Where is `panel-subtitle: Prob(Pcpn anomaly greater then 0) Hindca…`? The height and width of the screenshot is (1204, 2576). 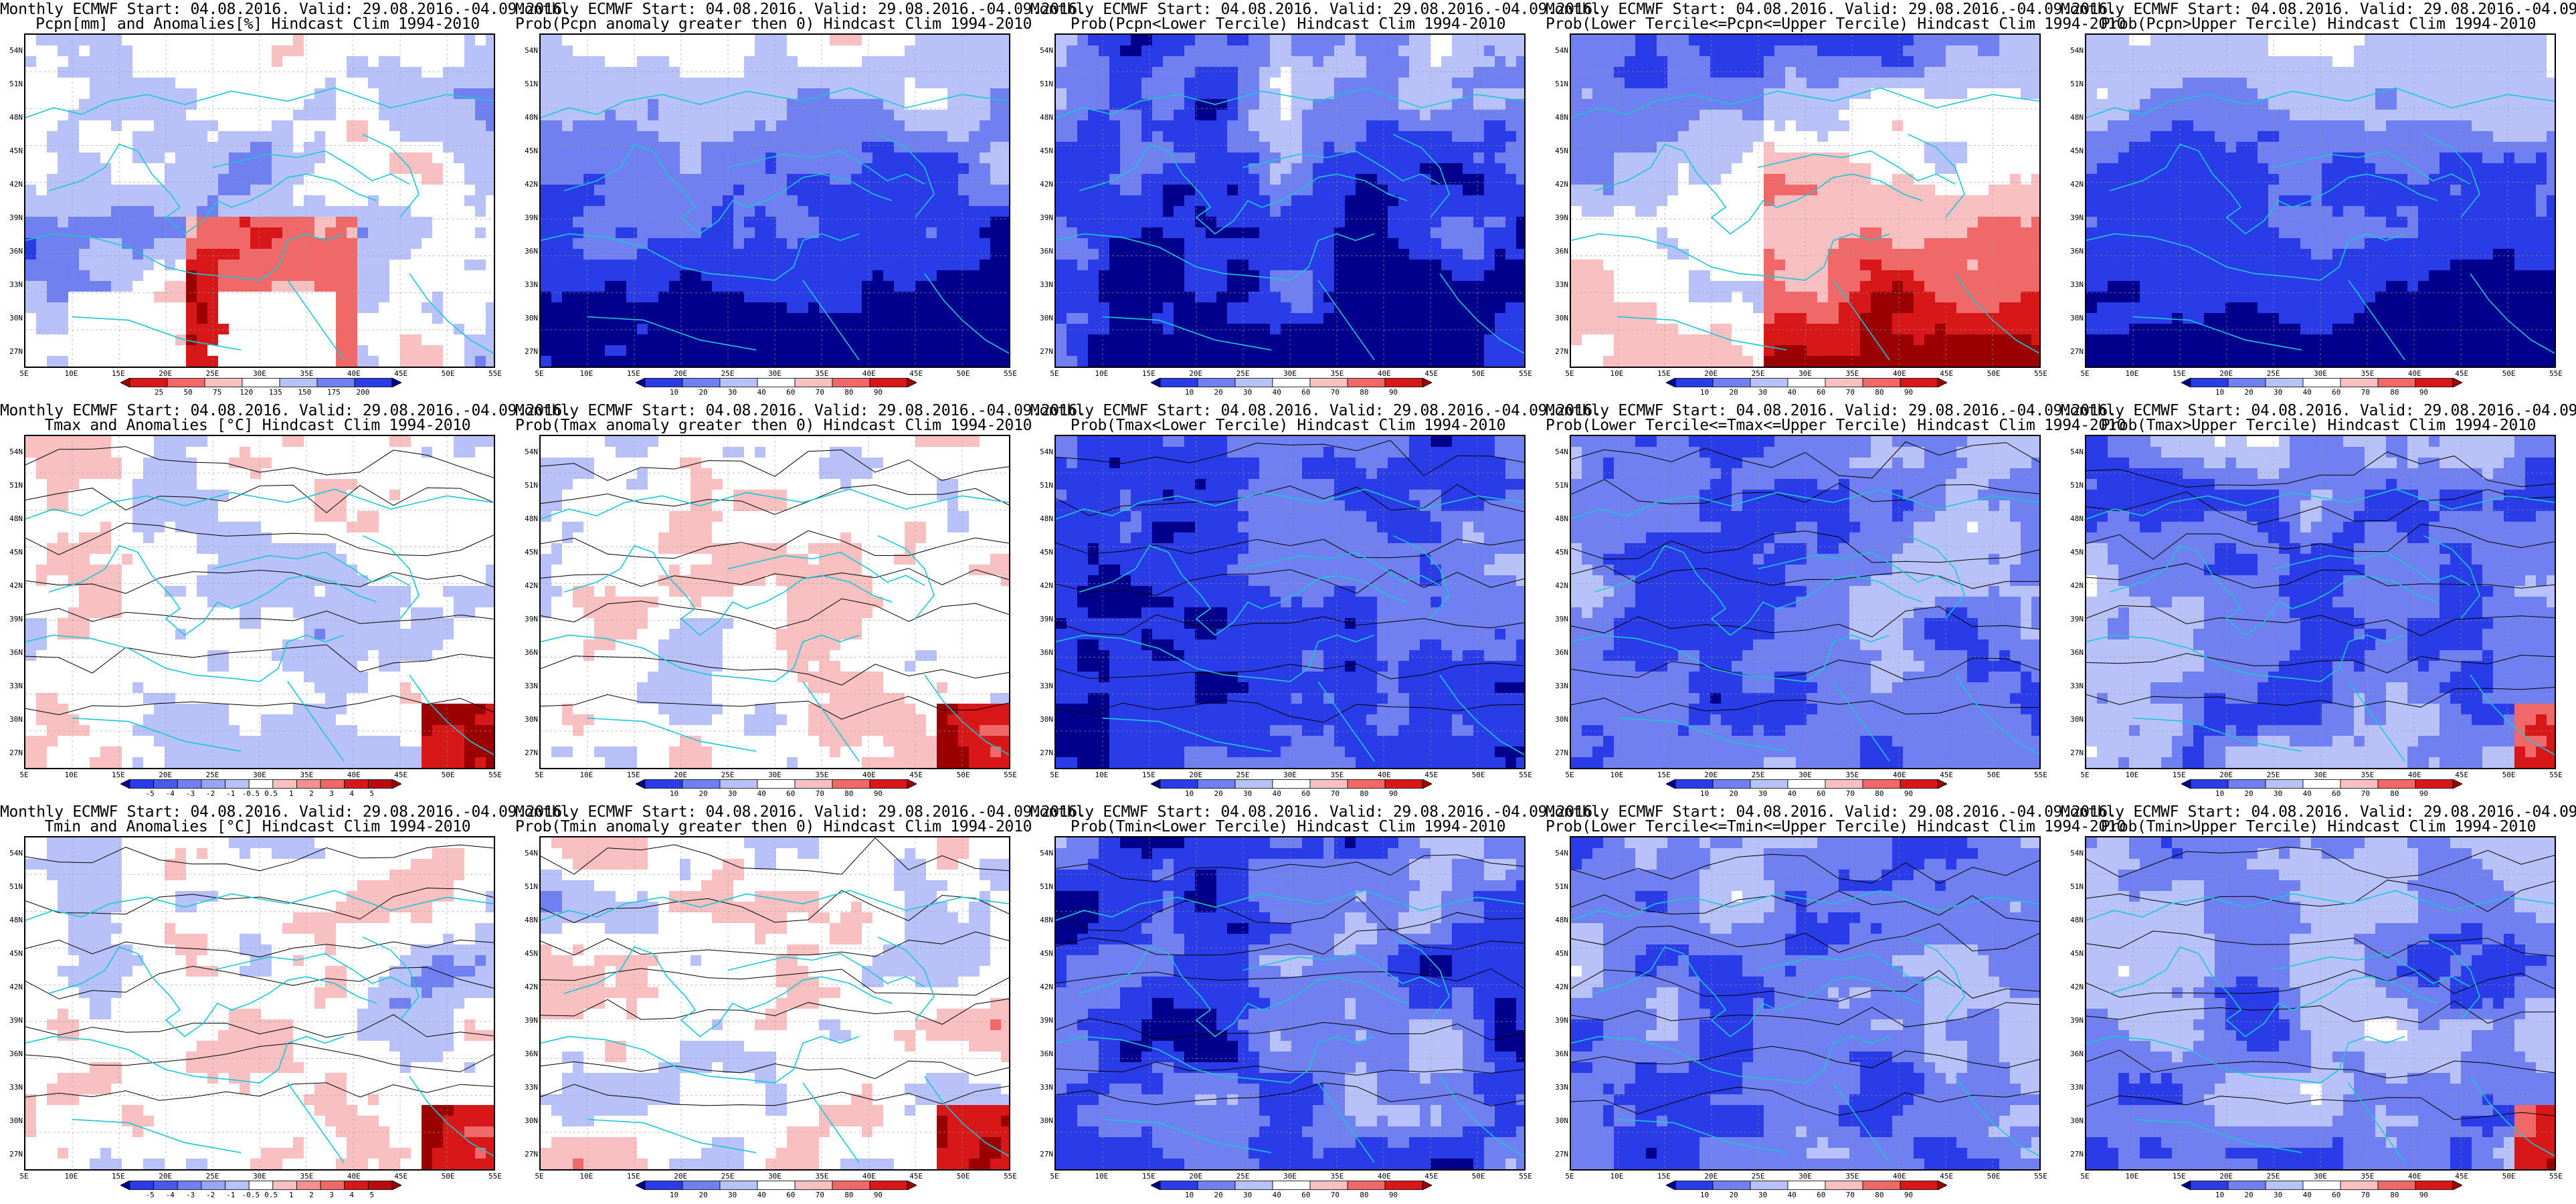
panel-subtitle: Prob(Pcpn anomaly greater then 0) Hindca… is located at coordinates (773, 24).